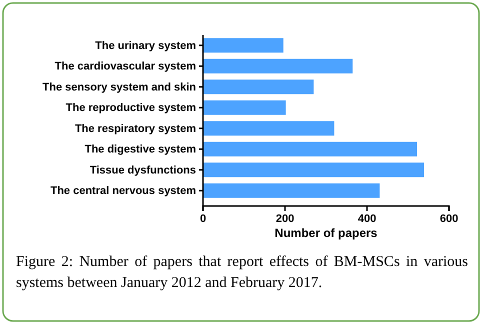 This screenshot has height=327, width=484. Describe the element at coordinates (143, 170) in the screenshot. I see `y-tick-label: Tissue dysfunctions` at that location.